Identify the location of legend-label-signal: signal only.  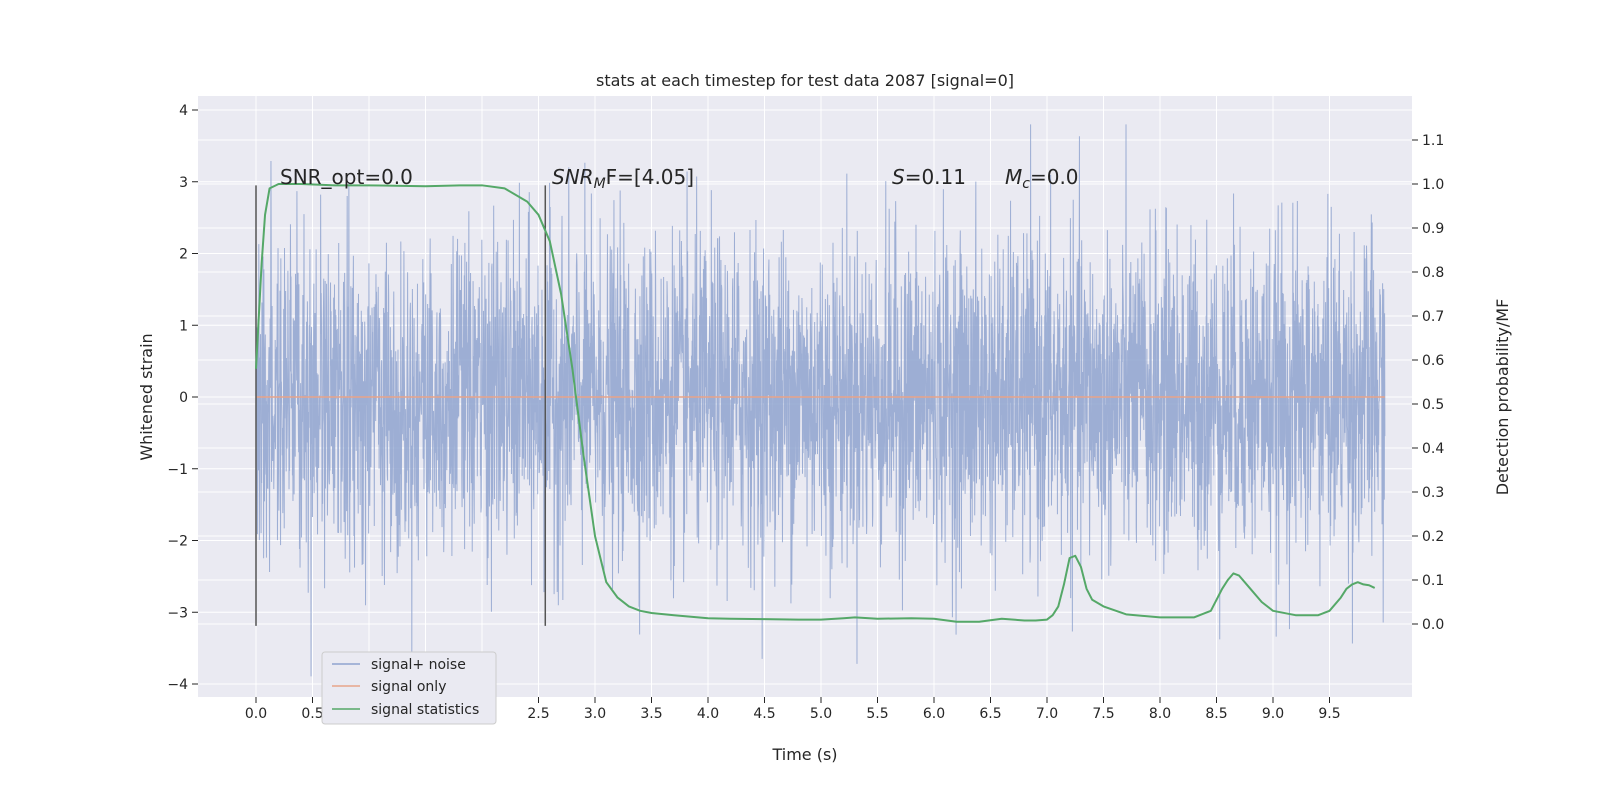
(408, 687).